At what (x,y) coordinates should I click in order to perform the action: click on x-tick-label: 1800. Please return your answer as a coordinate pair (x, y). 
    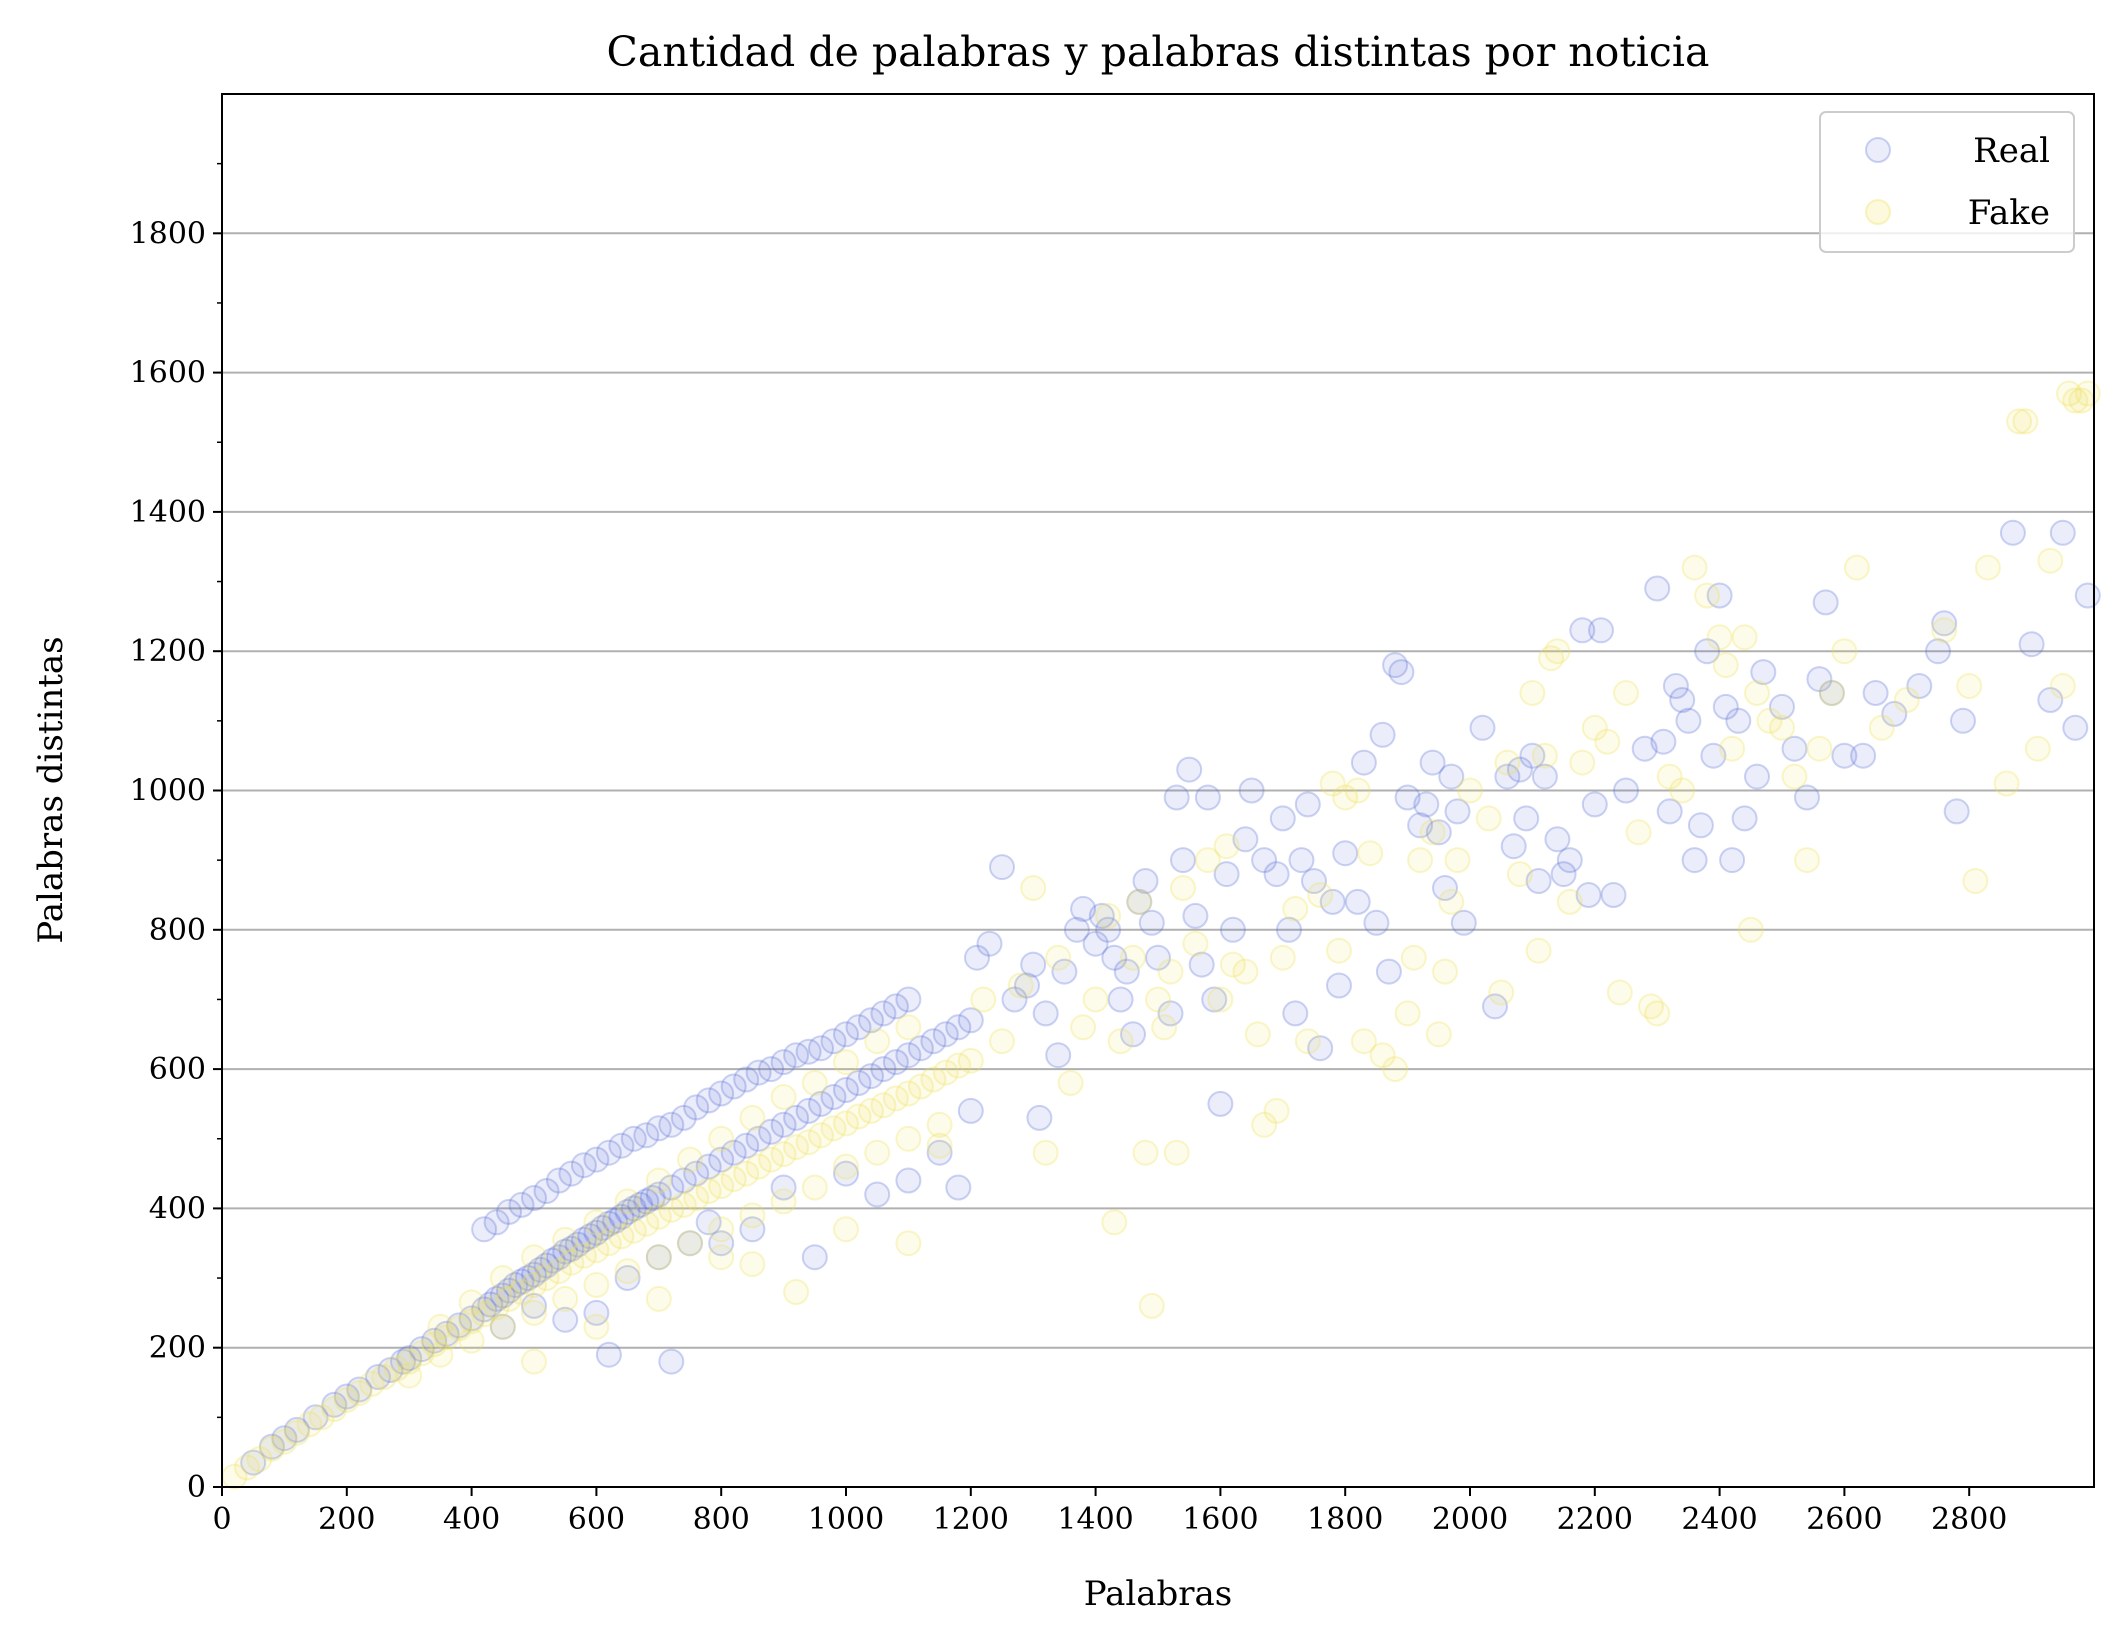
    Looking at the image, I should click on (1345, 1519).